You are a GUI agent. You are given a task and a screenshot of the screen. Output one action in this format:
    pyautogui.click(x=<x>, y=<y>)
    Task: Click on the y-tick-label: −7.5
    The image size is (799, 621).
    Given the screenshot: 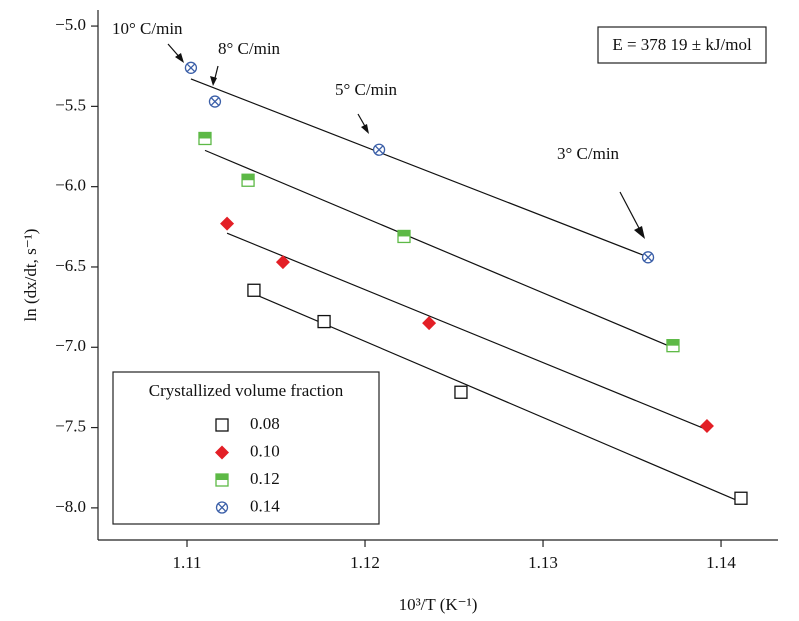 What is the action you would take?
    pyautogui.click(x=70, y=425)
    